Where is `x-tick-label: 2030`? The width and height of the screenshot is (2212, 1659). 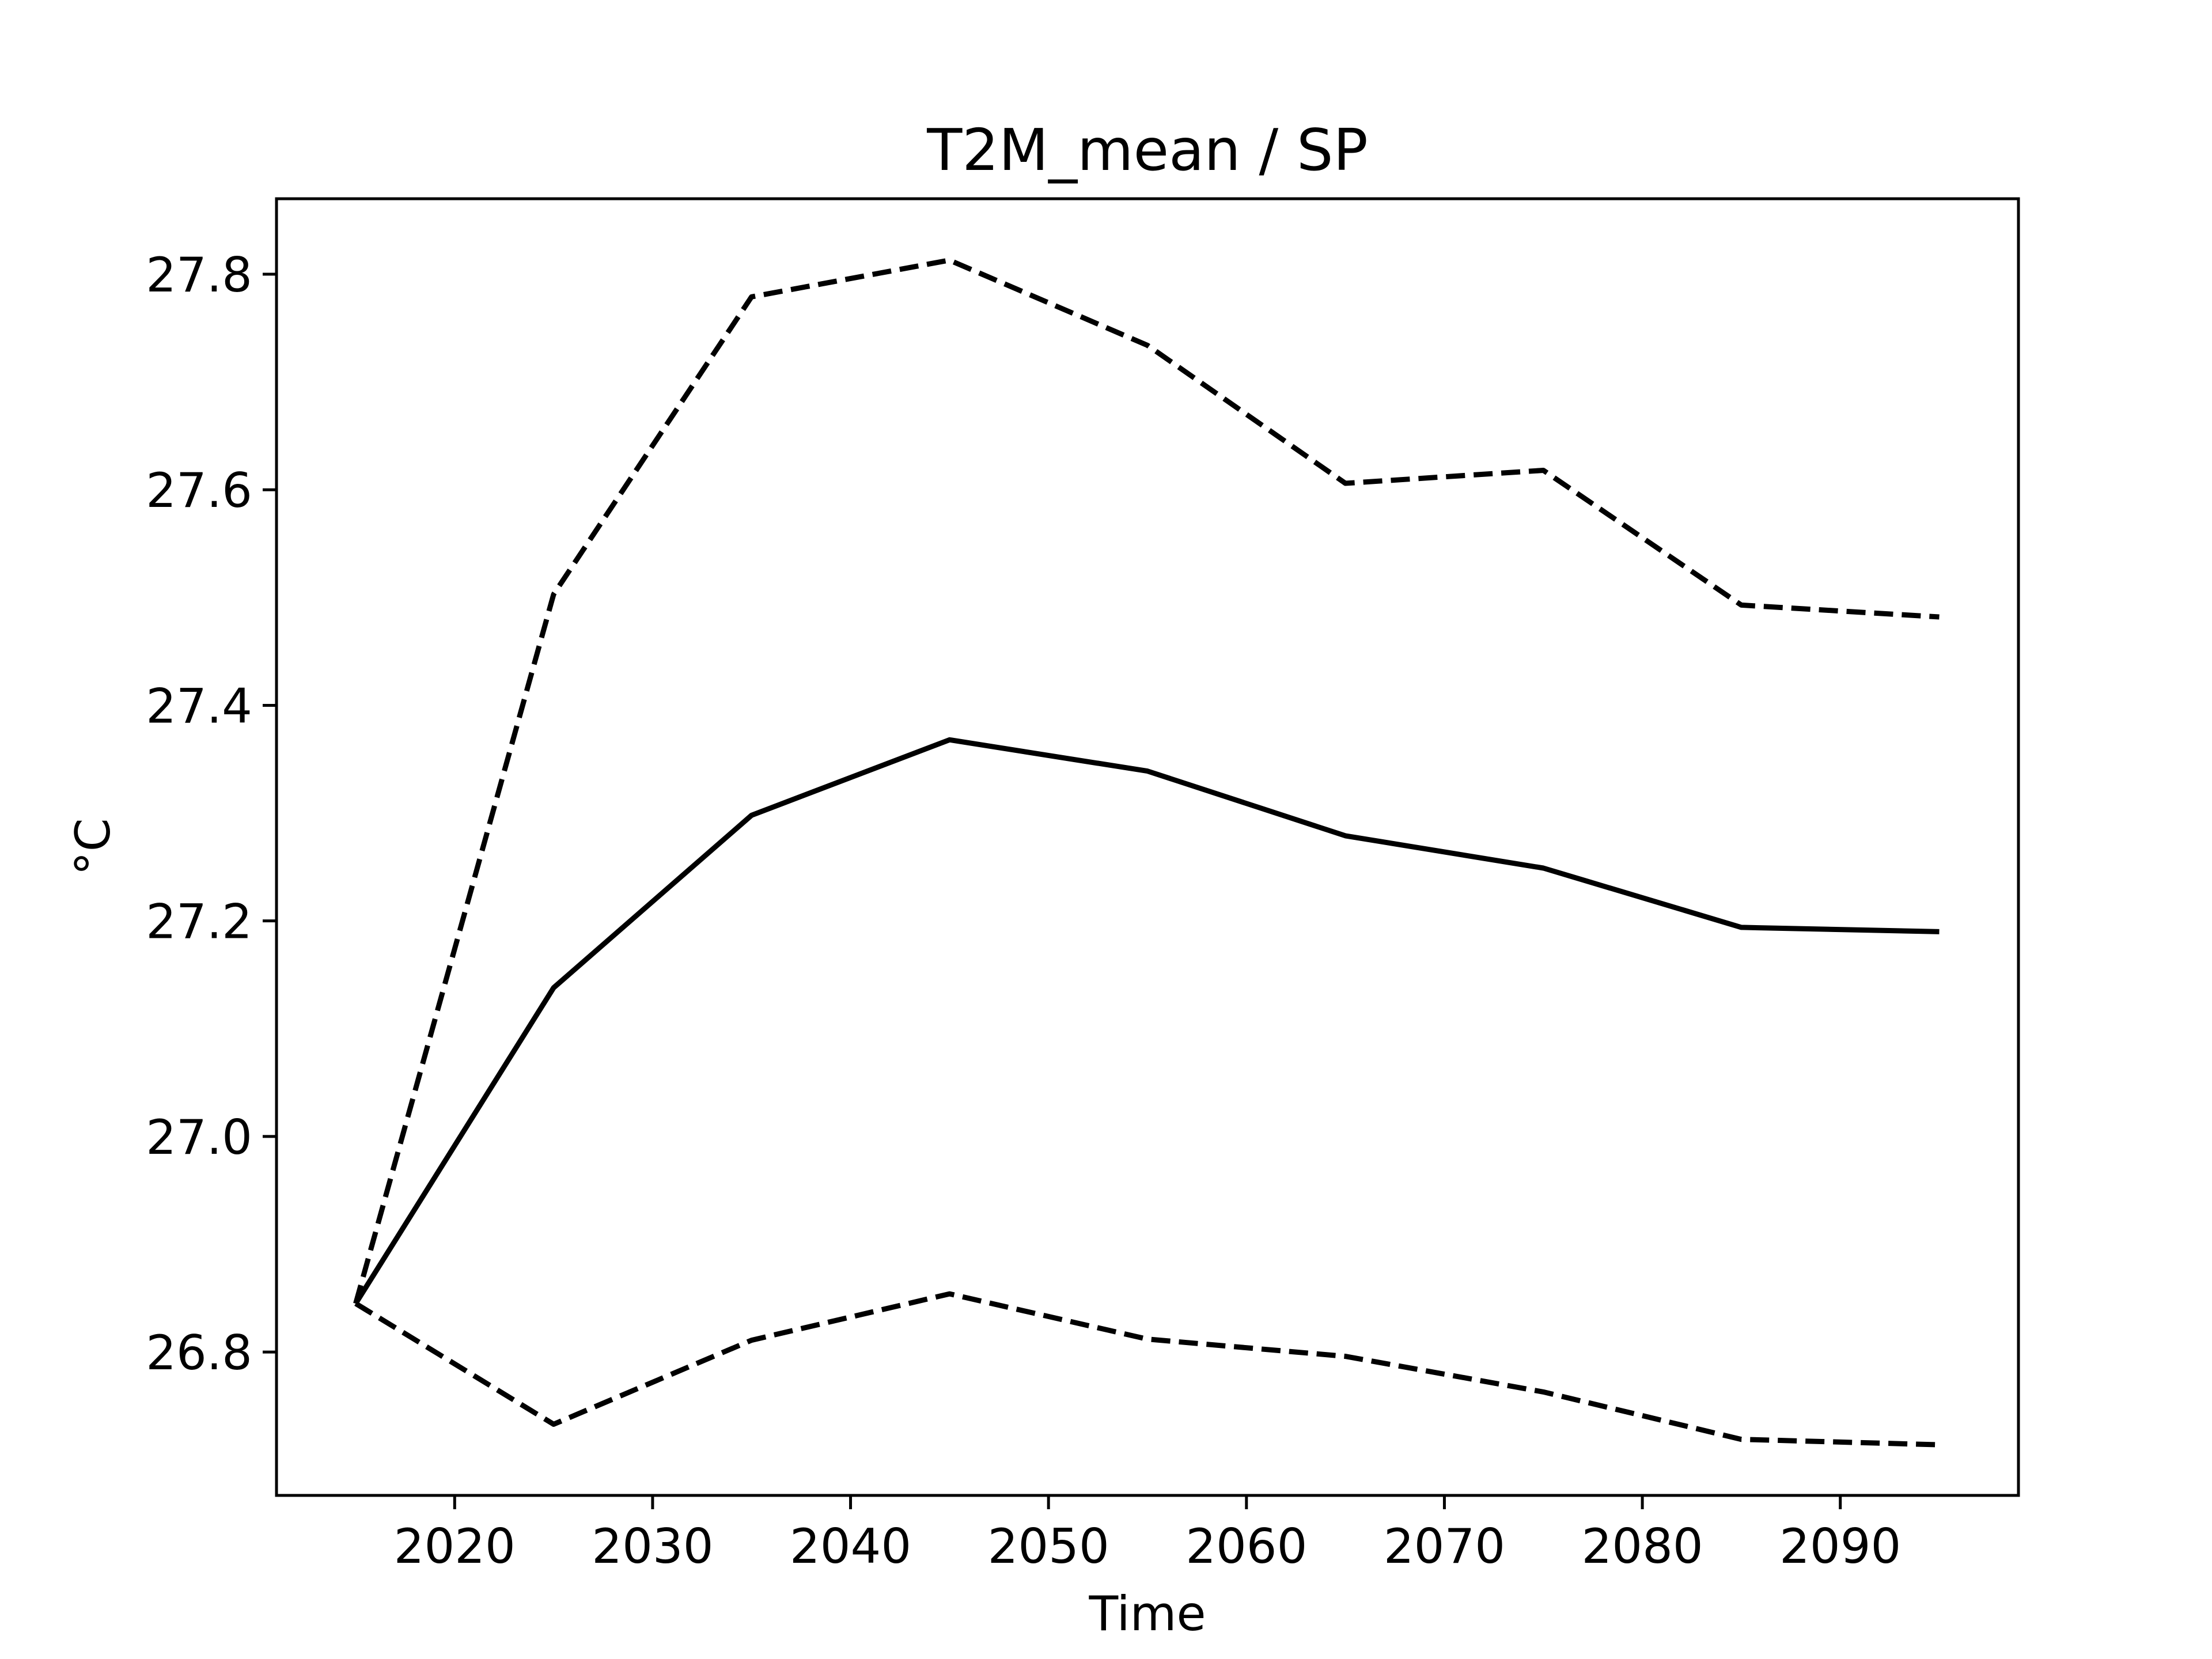 x-tick-label: 2030 is located at coordinates (652, 1546).